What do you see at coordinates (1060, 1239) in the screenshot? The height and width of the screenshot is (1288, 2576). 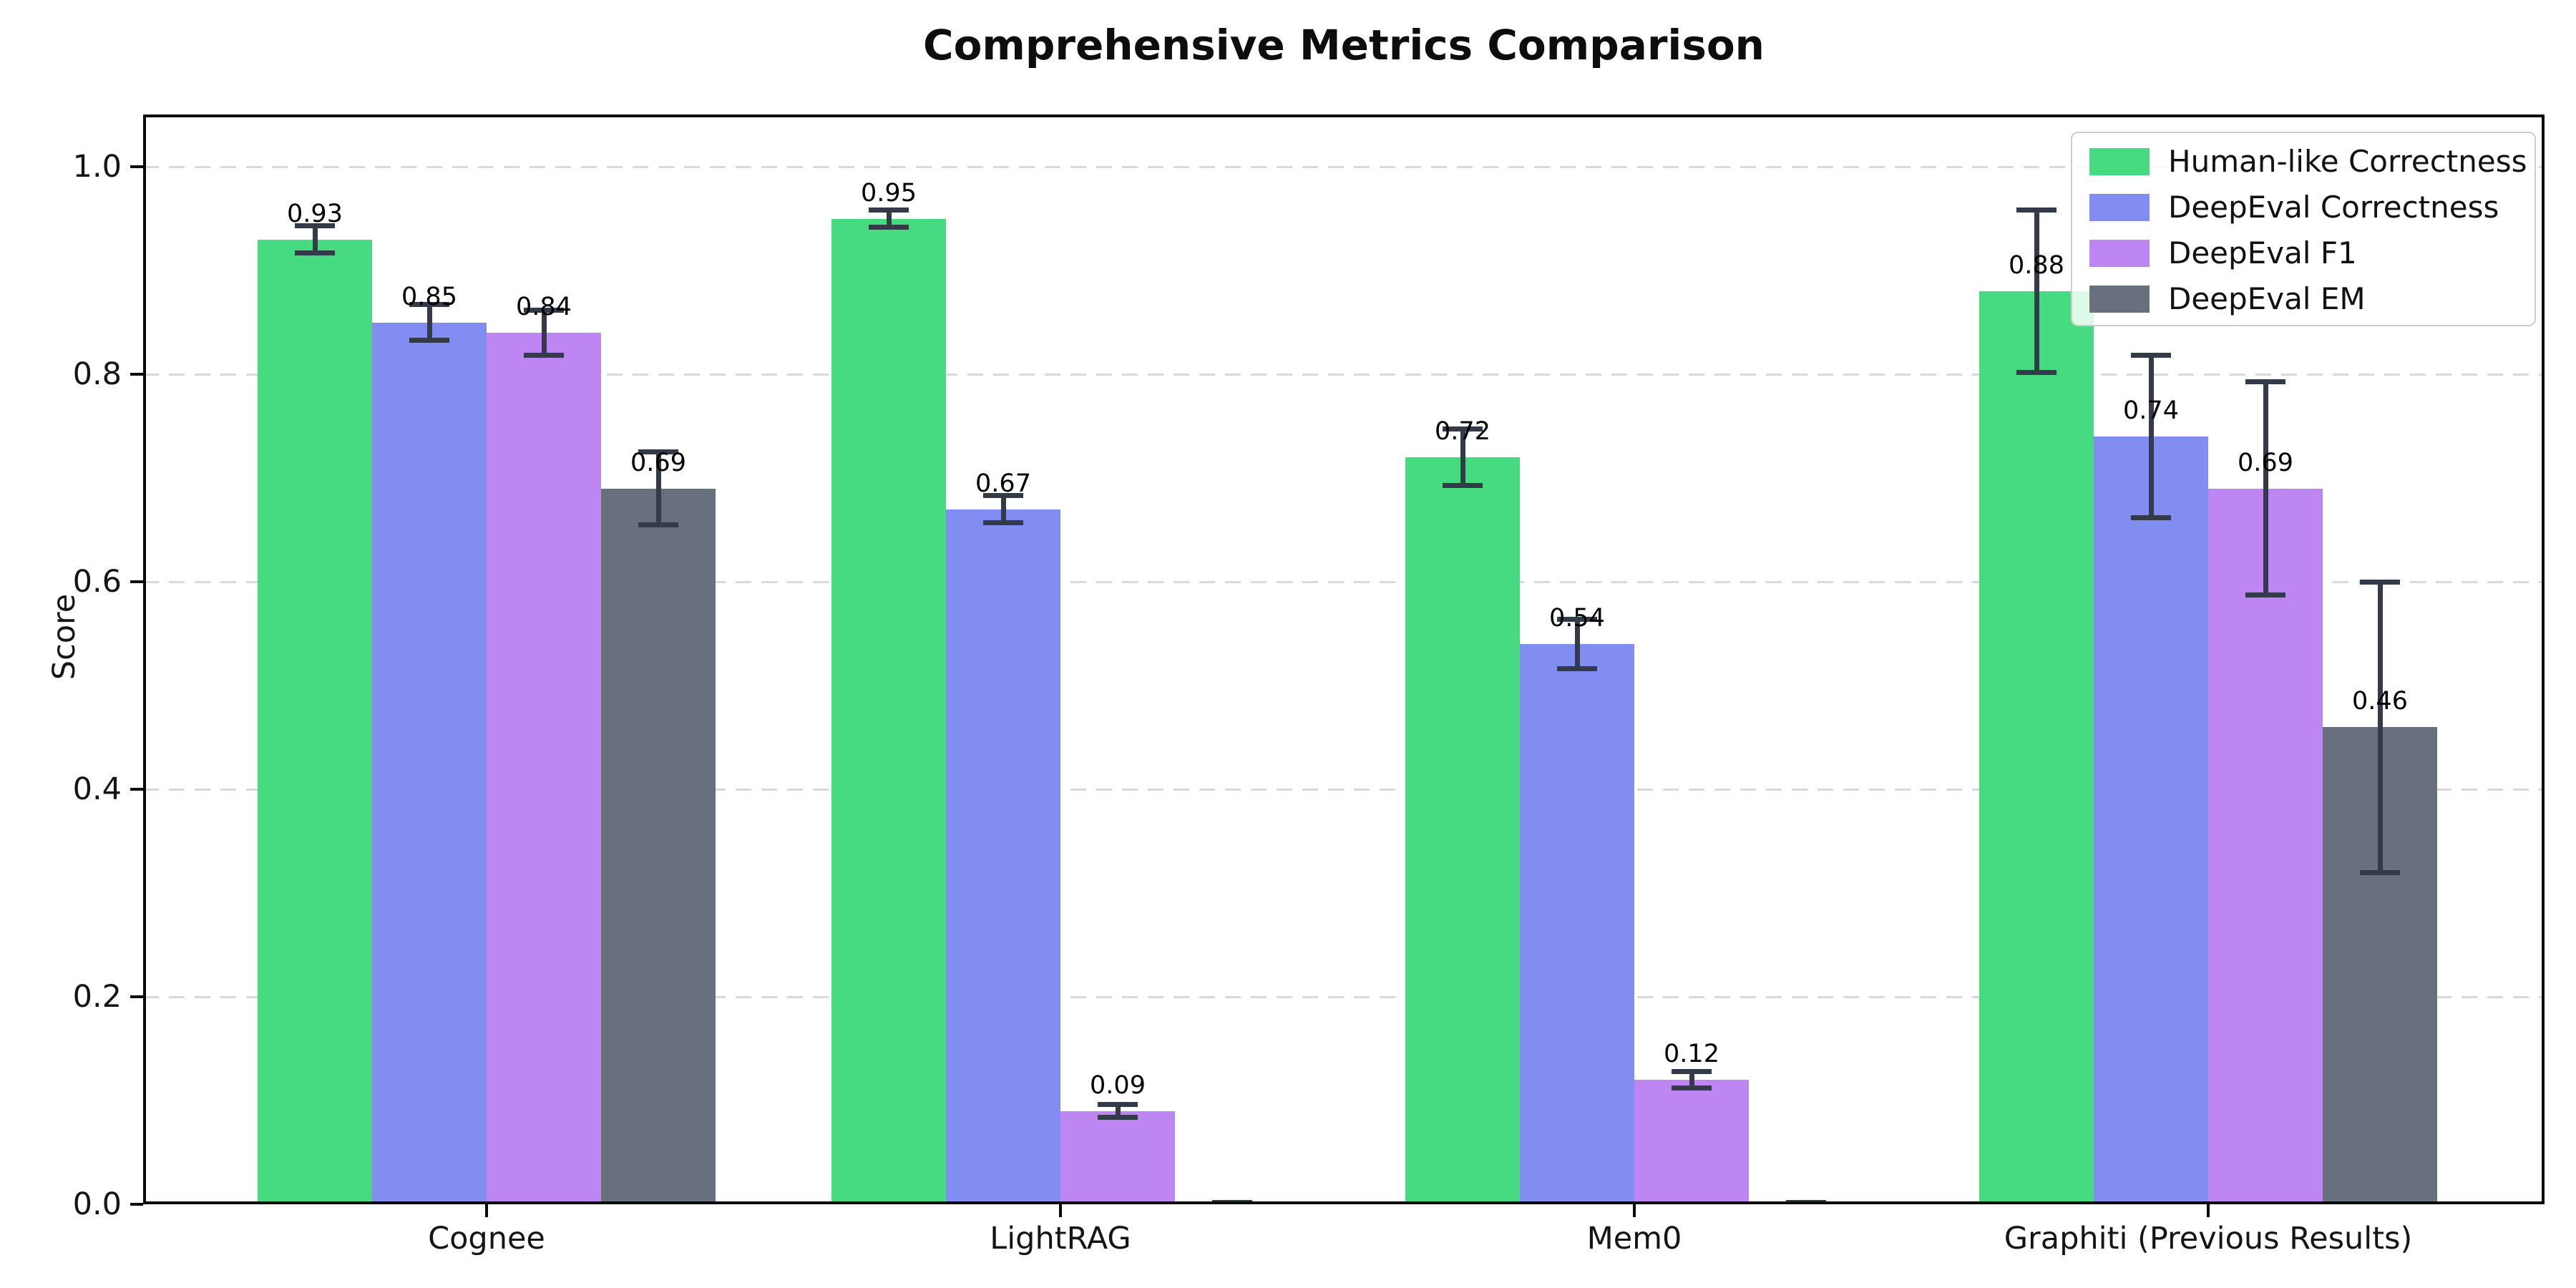 I see `x-tick-label: LightRAG` at bounding box center [1060, 1239].